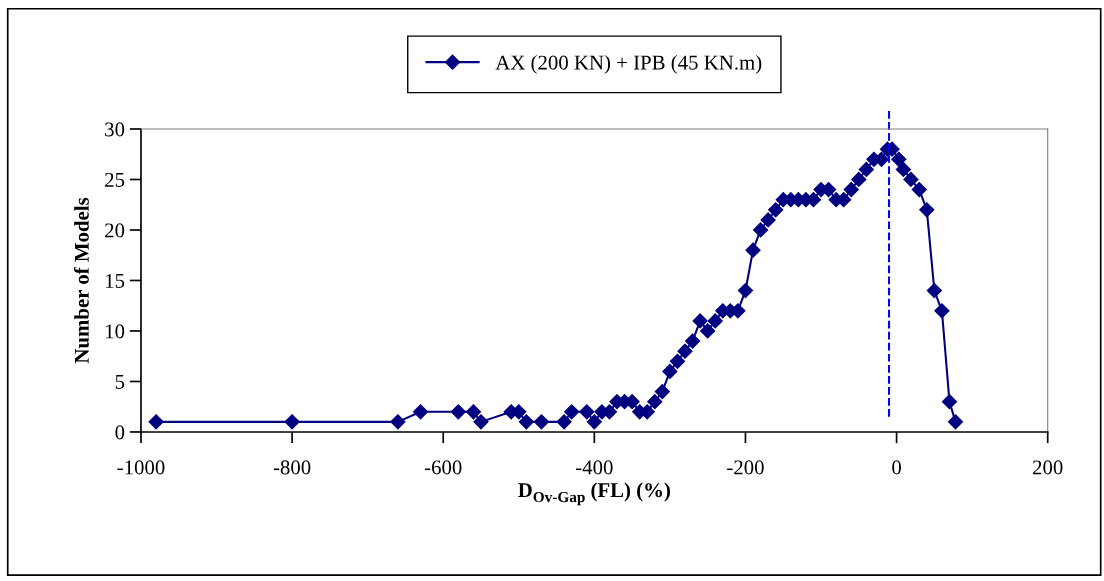 Image resolution: width=1104 pixels, height=581 pixels. Describe the element at coordinates (115, 179) in the screenshot. I see `y-tick-label: 25` at that location.